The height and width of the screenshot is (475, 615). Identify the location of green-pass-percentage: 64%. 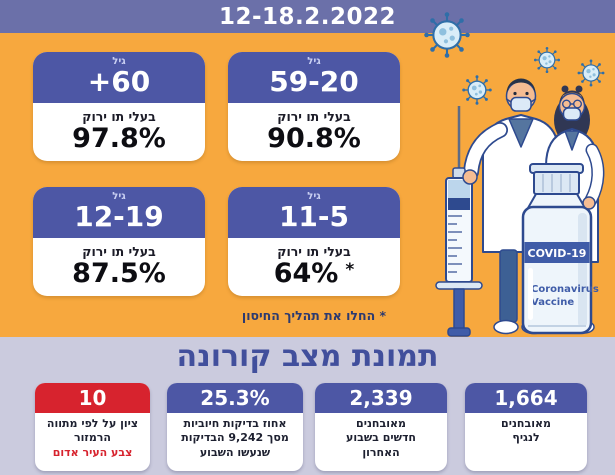
(306, 274).